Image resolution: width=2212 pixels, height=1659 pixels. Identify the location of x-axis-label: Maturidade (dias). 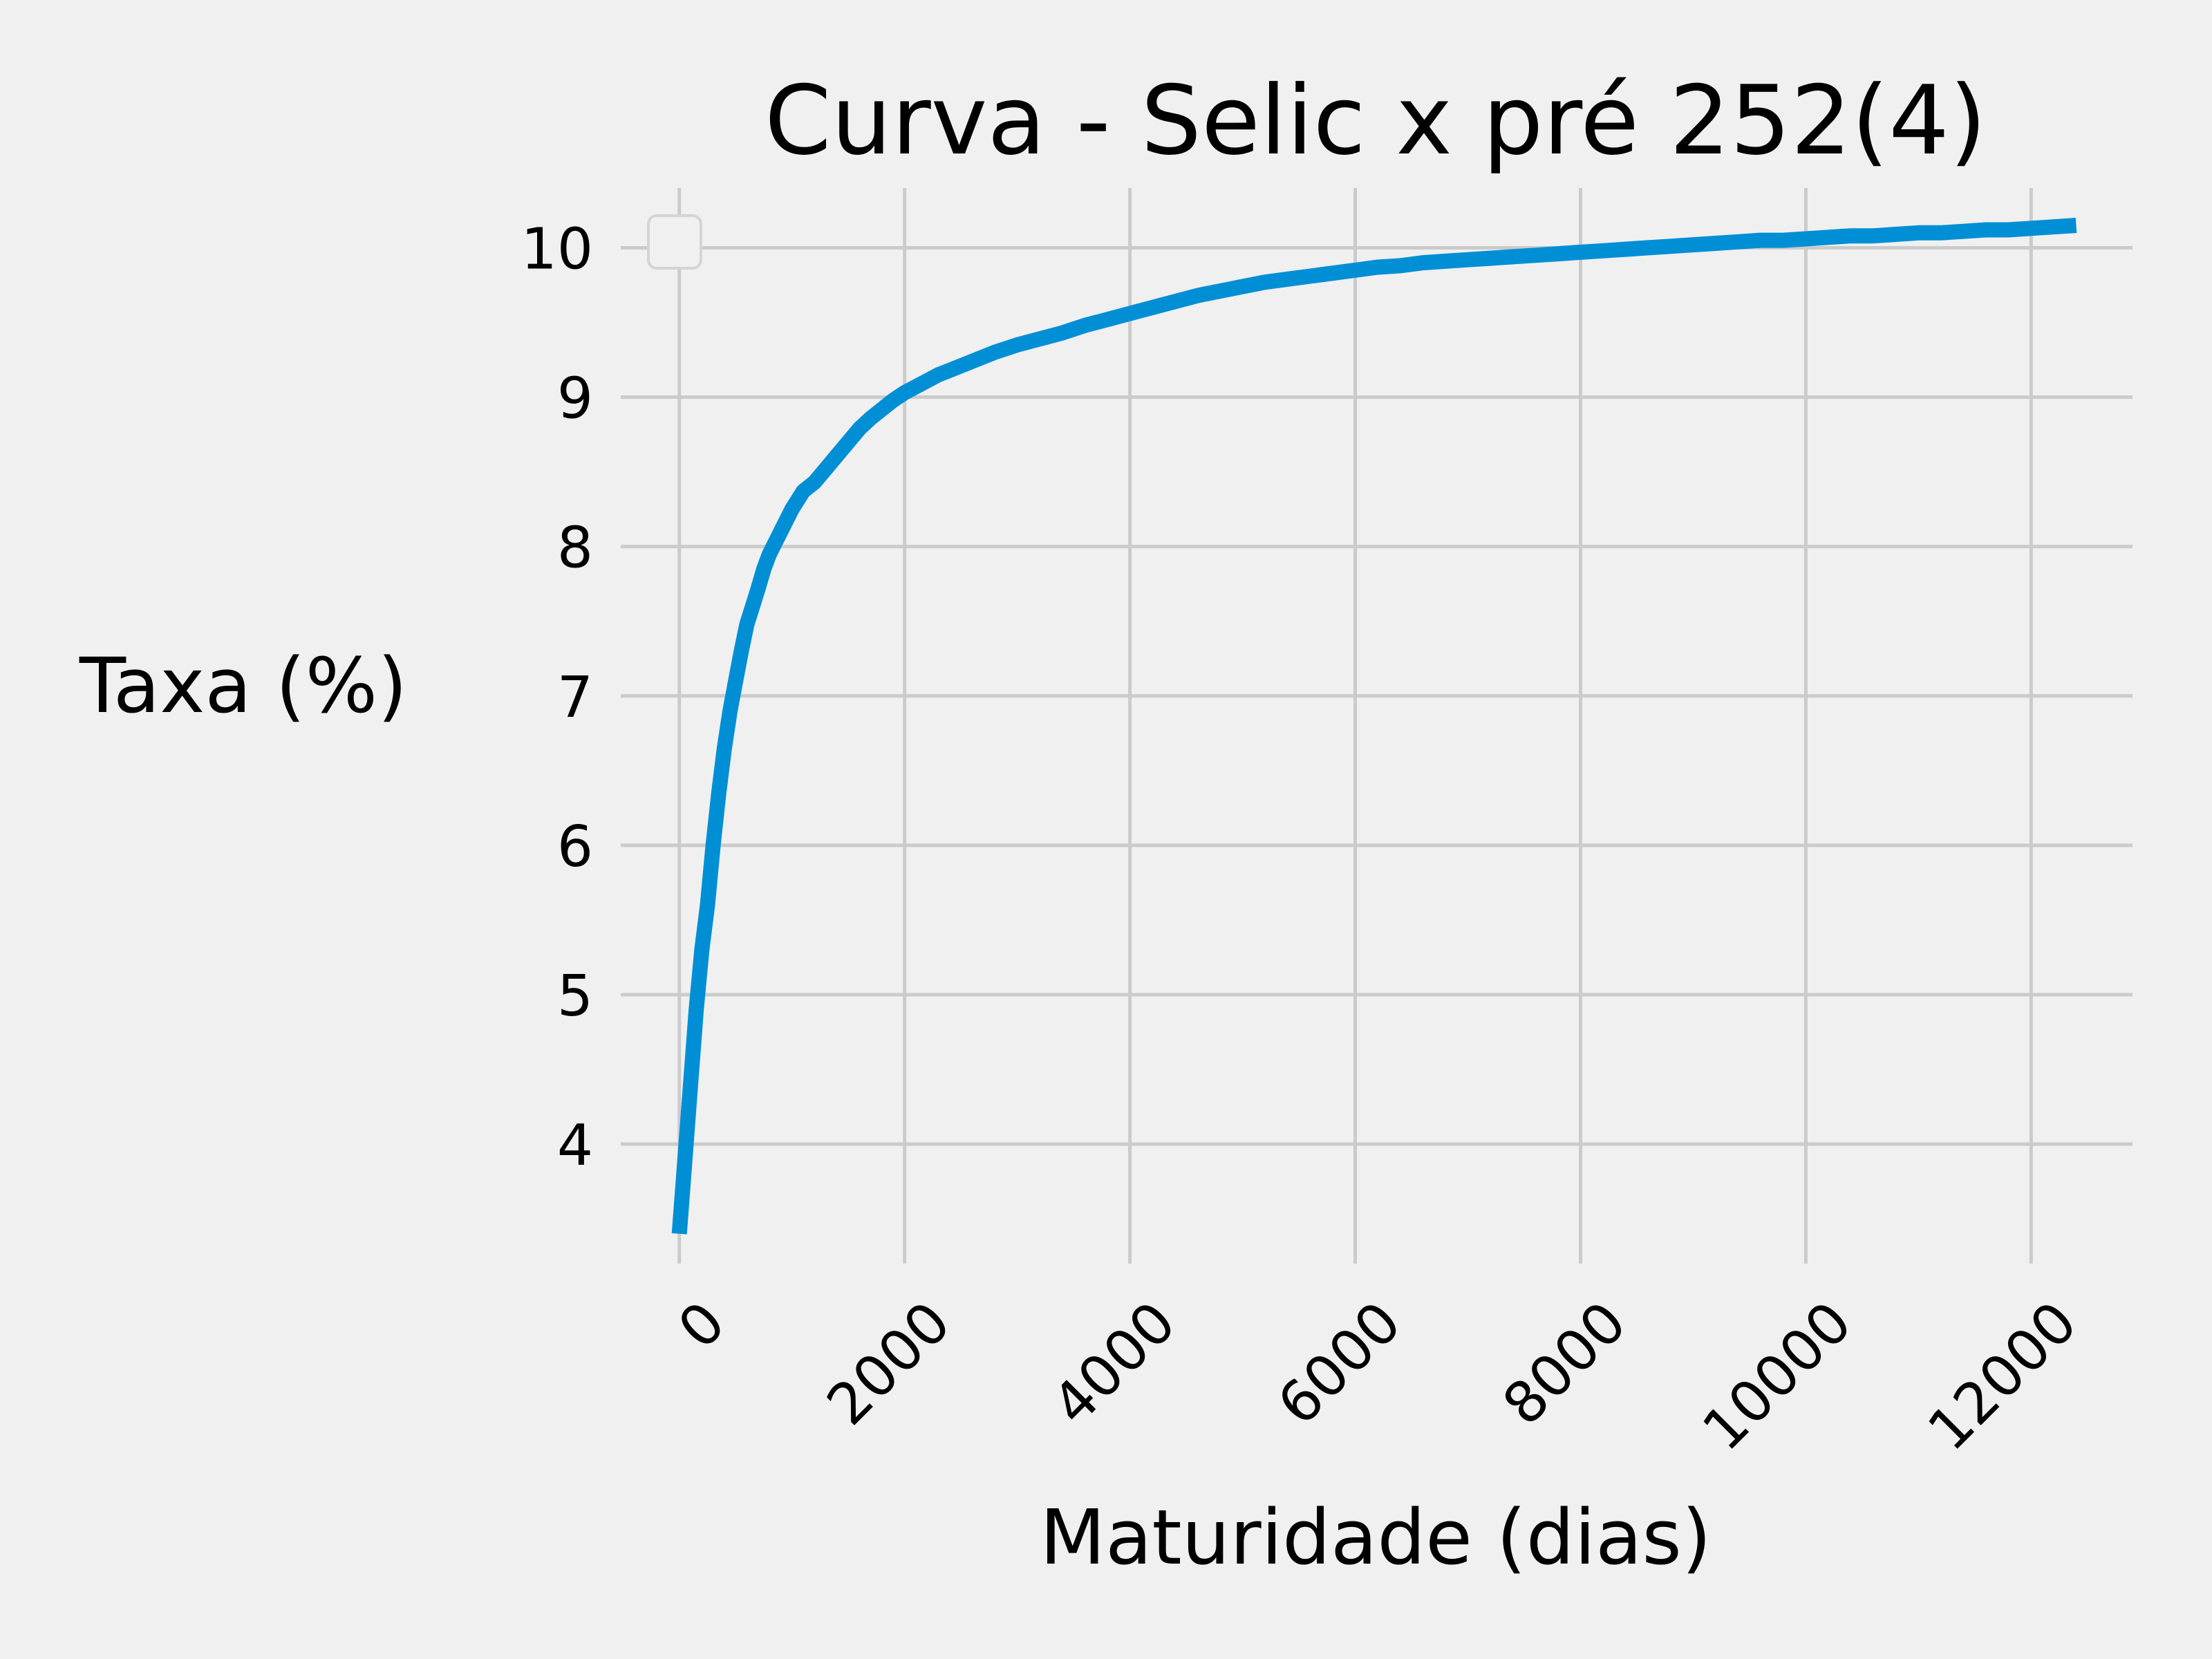
(1376, 1537).